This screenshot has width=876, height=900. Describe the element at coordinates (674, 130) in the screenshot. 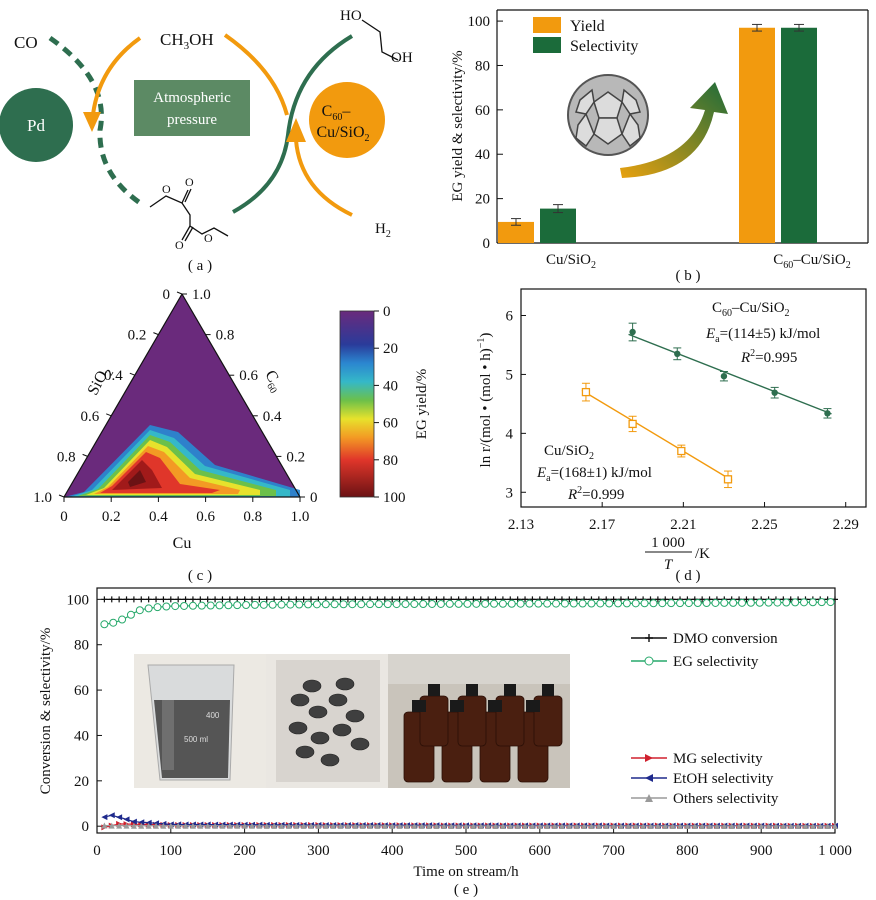

I see `improvement-arrow` at that location.